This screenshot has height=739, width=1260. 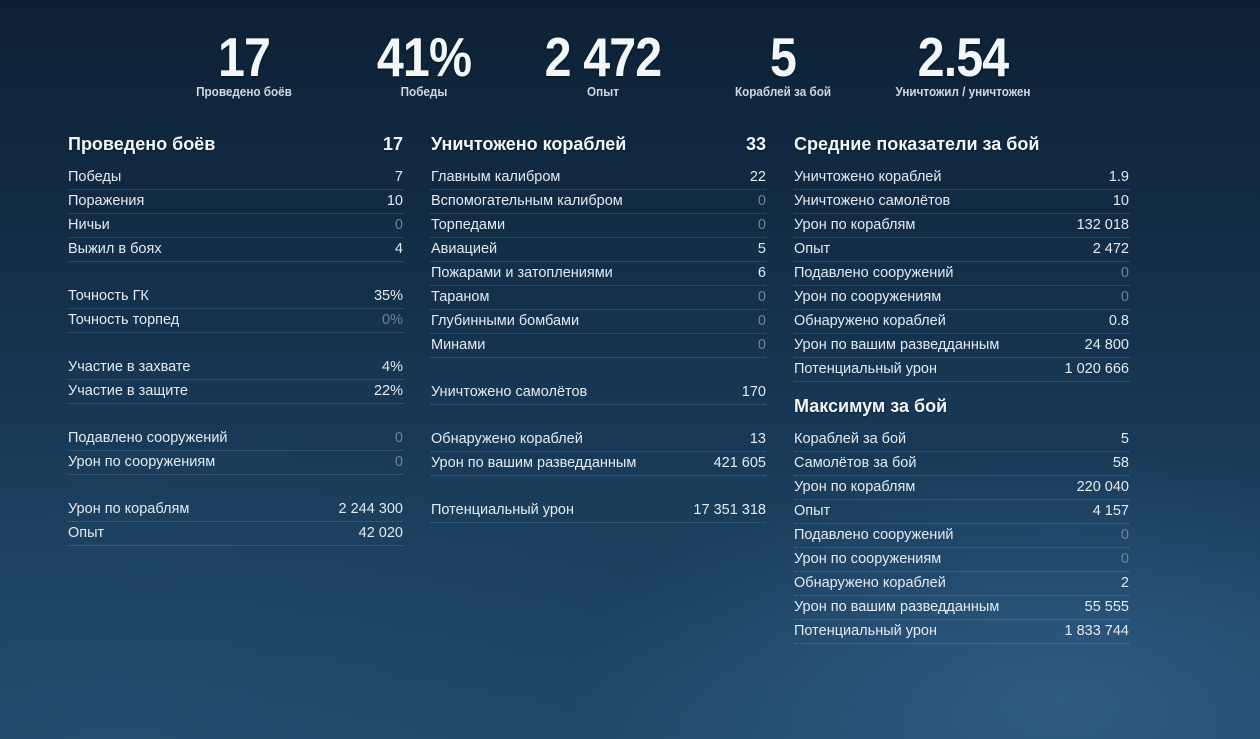 What do you see at coordinates (761, 273) in the screenshot?
I see `stat-value: 6` at bounding box center [761, 273].